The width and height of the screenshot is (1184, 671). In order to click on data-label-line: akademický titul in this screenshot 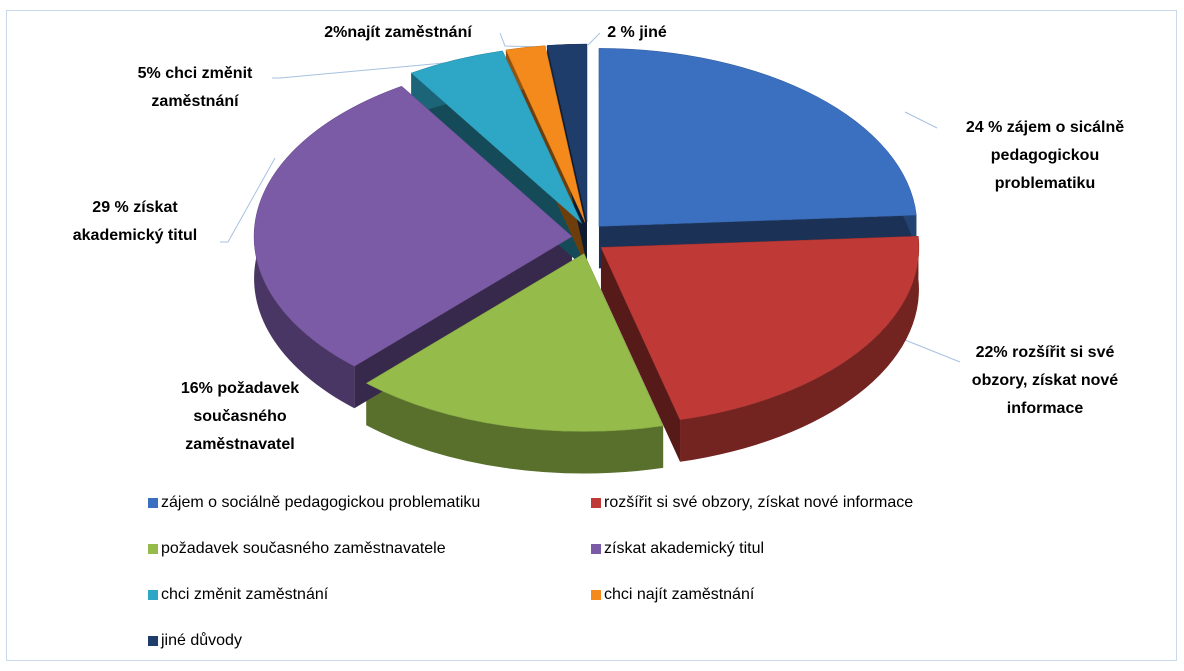, I will do `click(135, 235)`.